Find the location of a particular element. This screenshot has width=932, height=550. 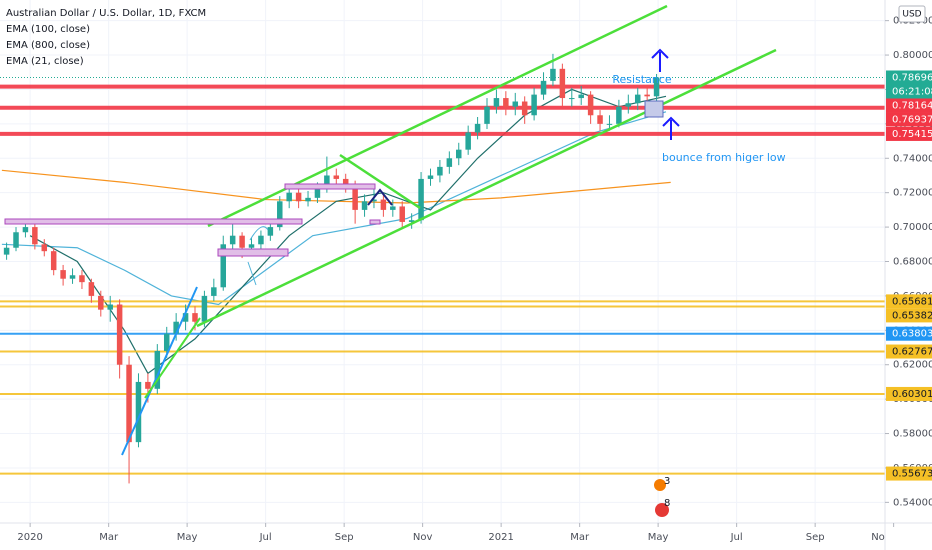

arrow-up is located at coordinates (660, 60).